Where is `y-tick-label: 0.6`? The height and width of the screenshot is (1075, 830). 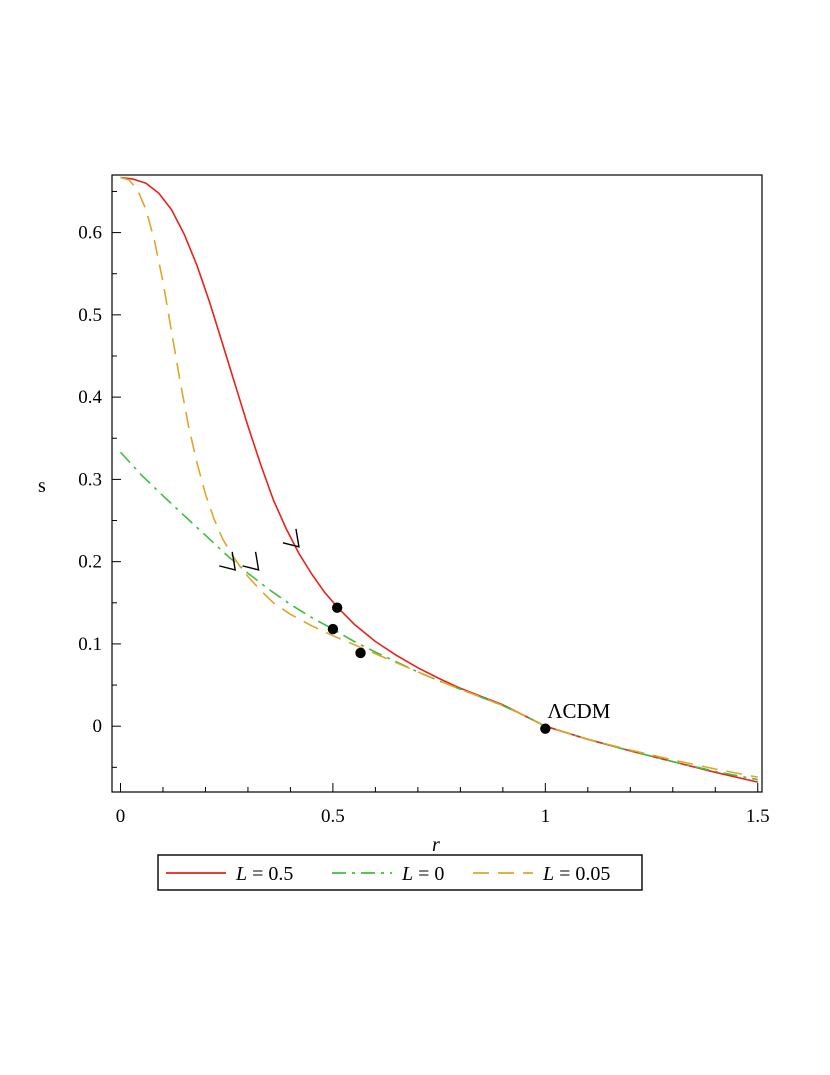 y-tick-label: 0.6 is located at coordinates (90, 233).